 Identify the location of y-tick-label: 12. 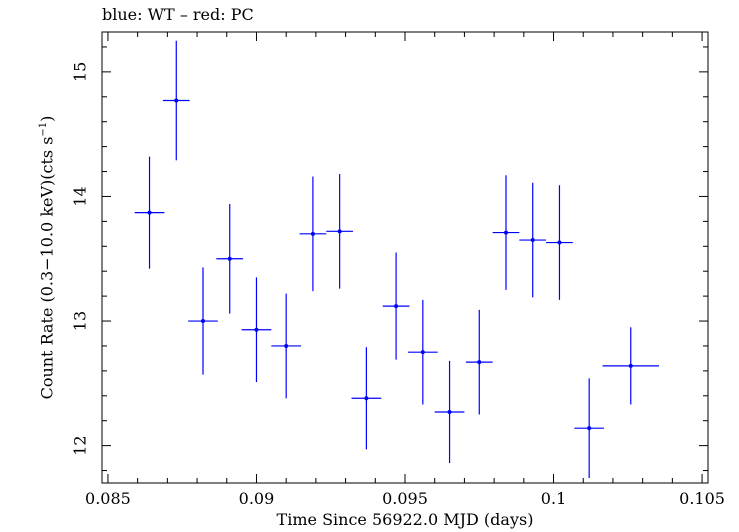
(80, 445).